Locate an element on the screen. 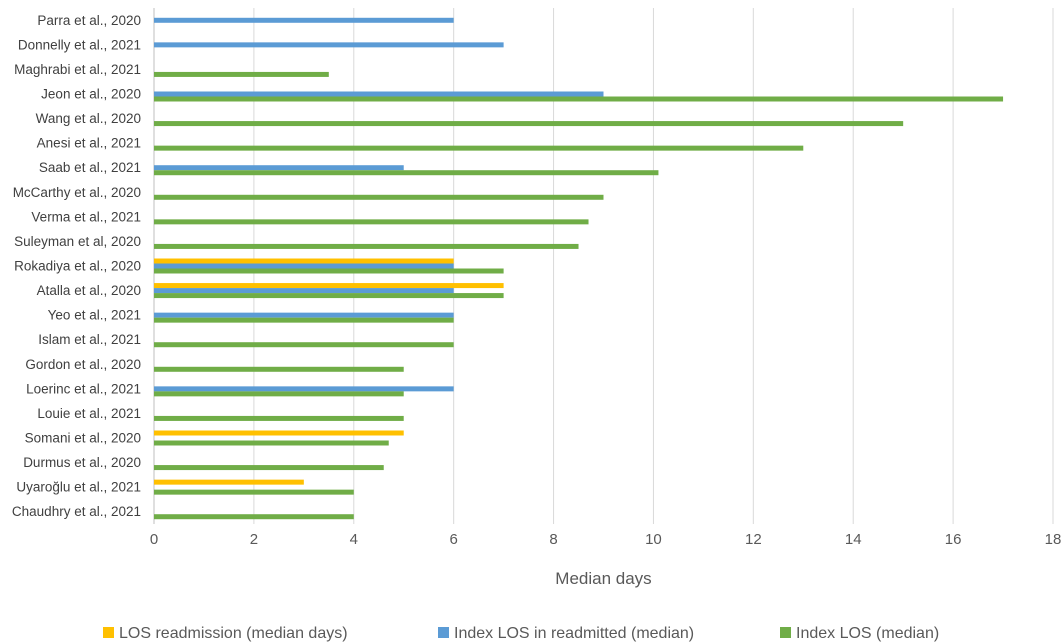  x-tick-label: 6 is located at coordinates (453, 539).